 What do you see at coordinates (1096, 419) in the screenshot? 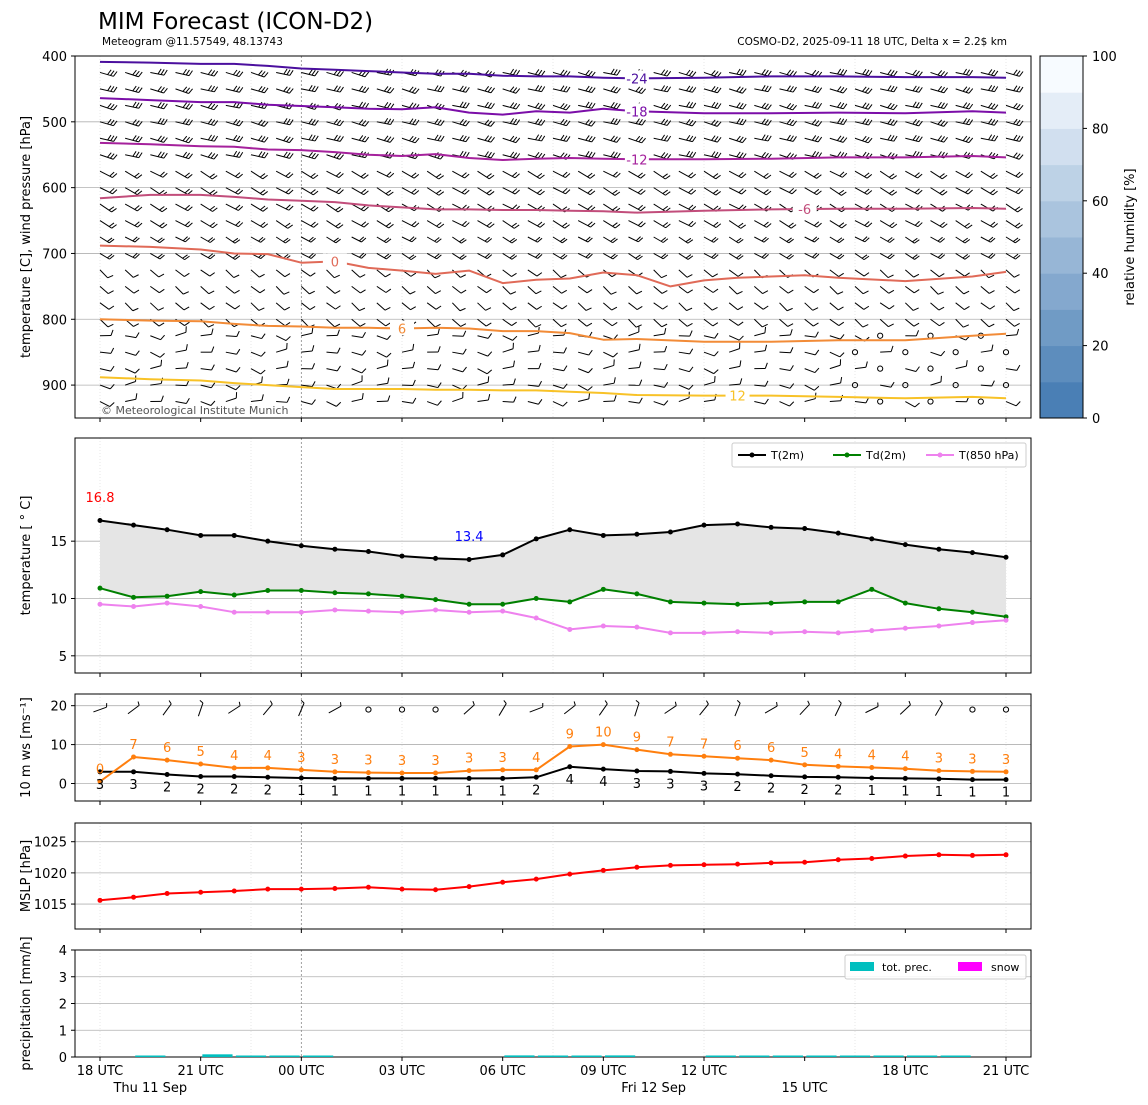
I see `colorbar-tick-label: 0` at bounding box center [1096, 419].